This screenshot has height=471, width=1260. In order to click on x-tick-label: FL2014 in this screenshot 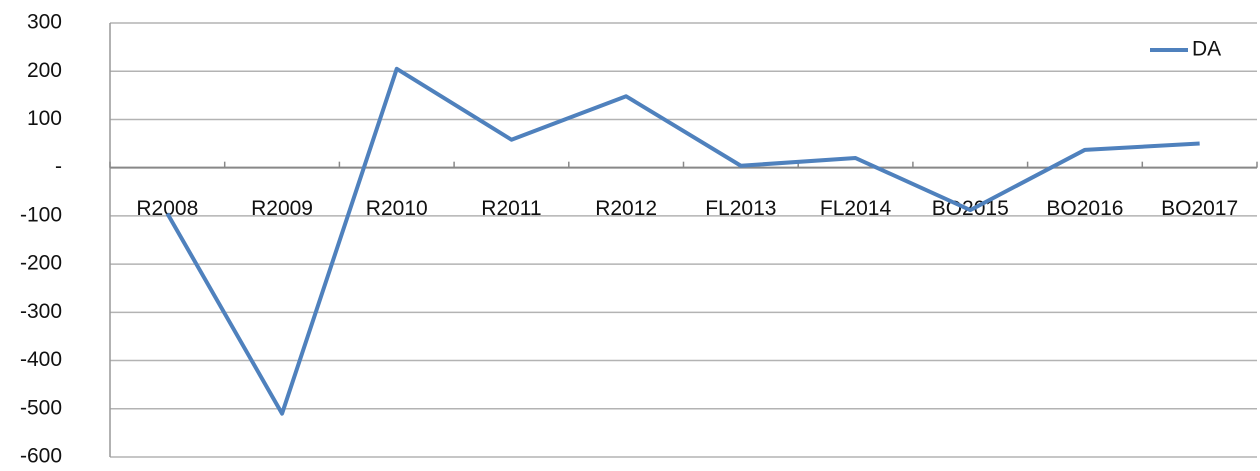, I will do `click(856, 208)`.